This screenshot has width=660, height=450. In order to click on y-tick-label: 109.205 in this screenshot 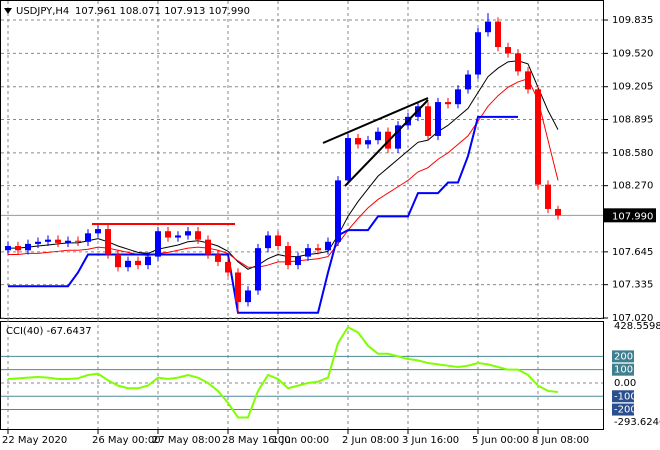, I will do `click(632, 87)`.